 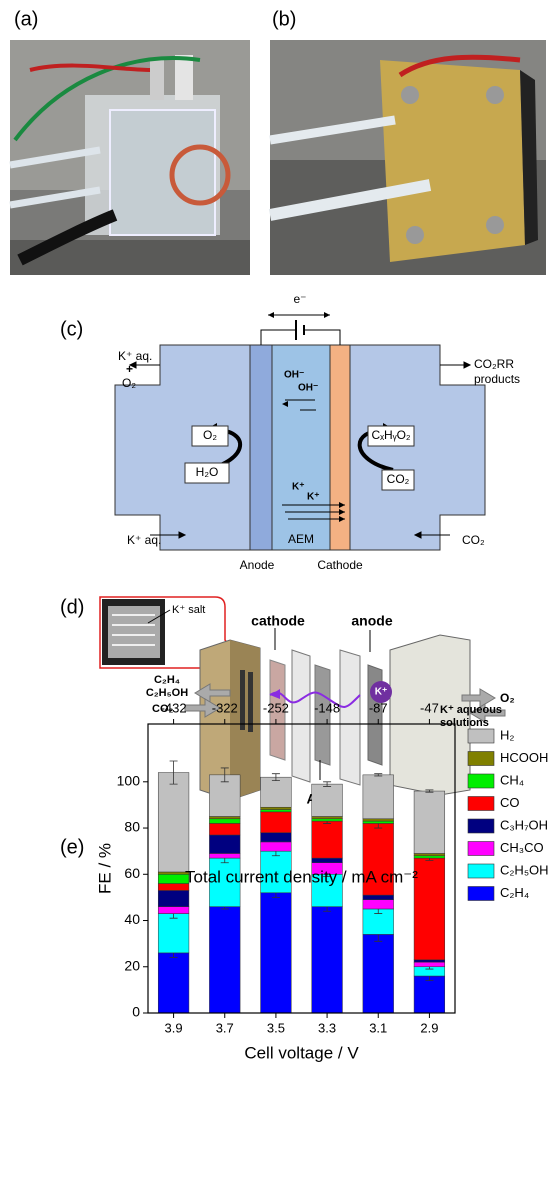 What do you see at coordinates (522, 847) in the screenshot?
I see `legend-label: CH₃CO` at bounding box center [522, 847].